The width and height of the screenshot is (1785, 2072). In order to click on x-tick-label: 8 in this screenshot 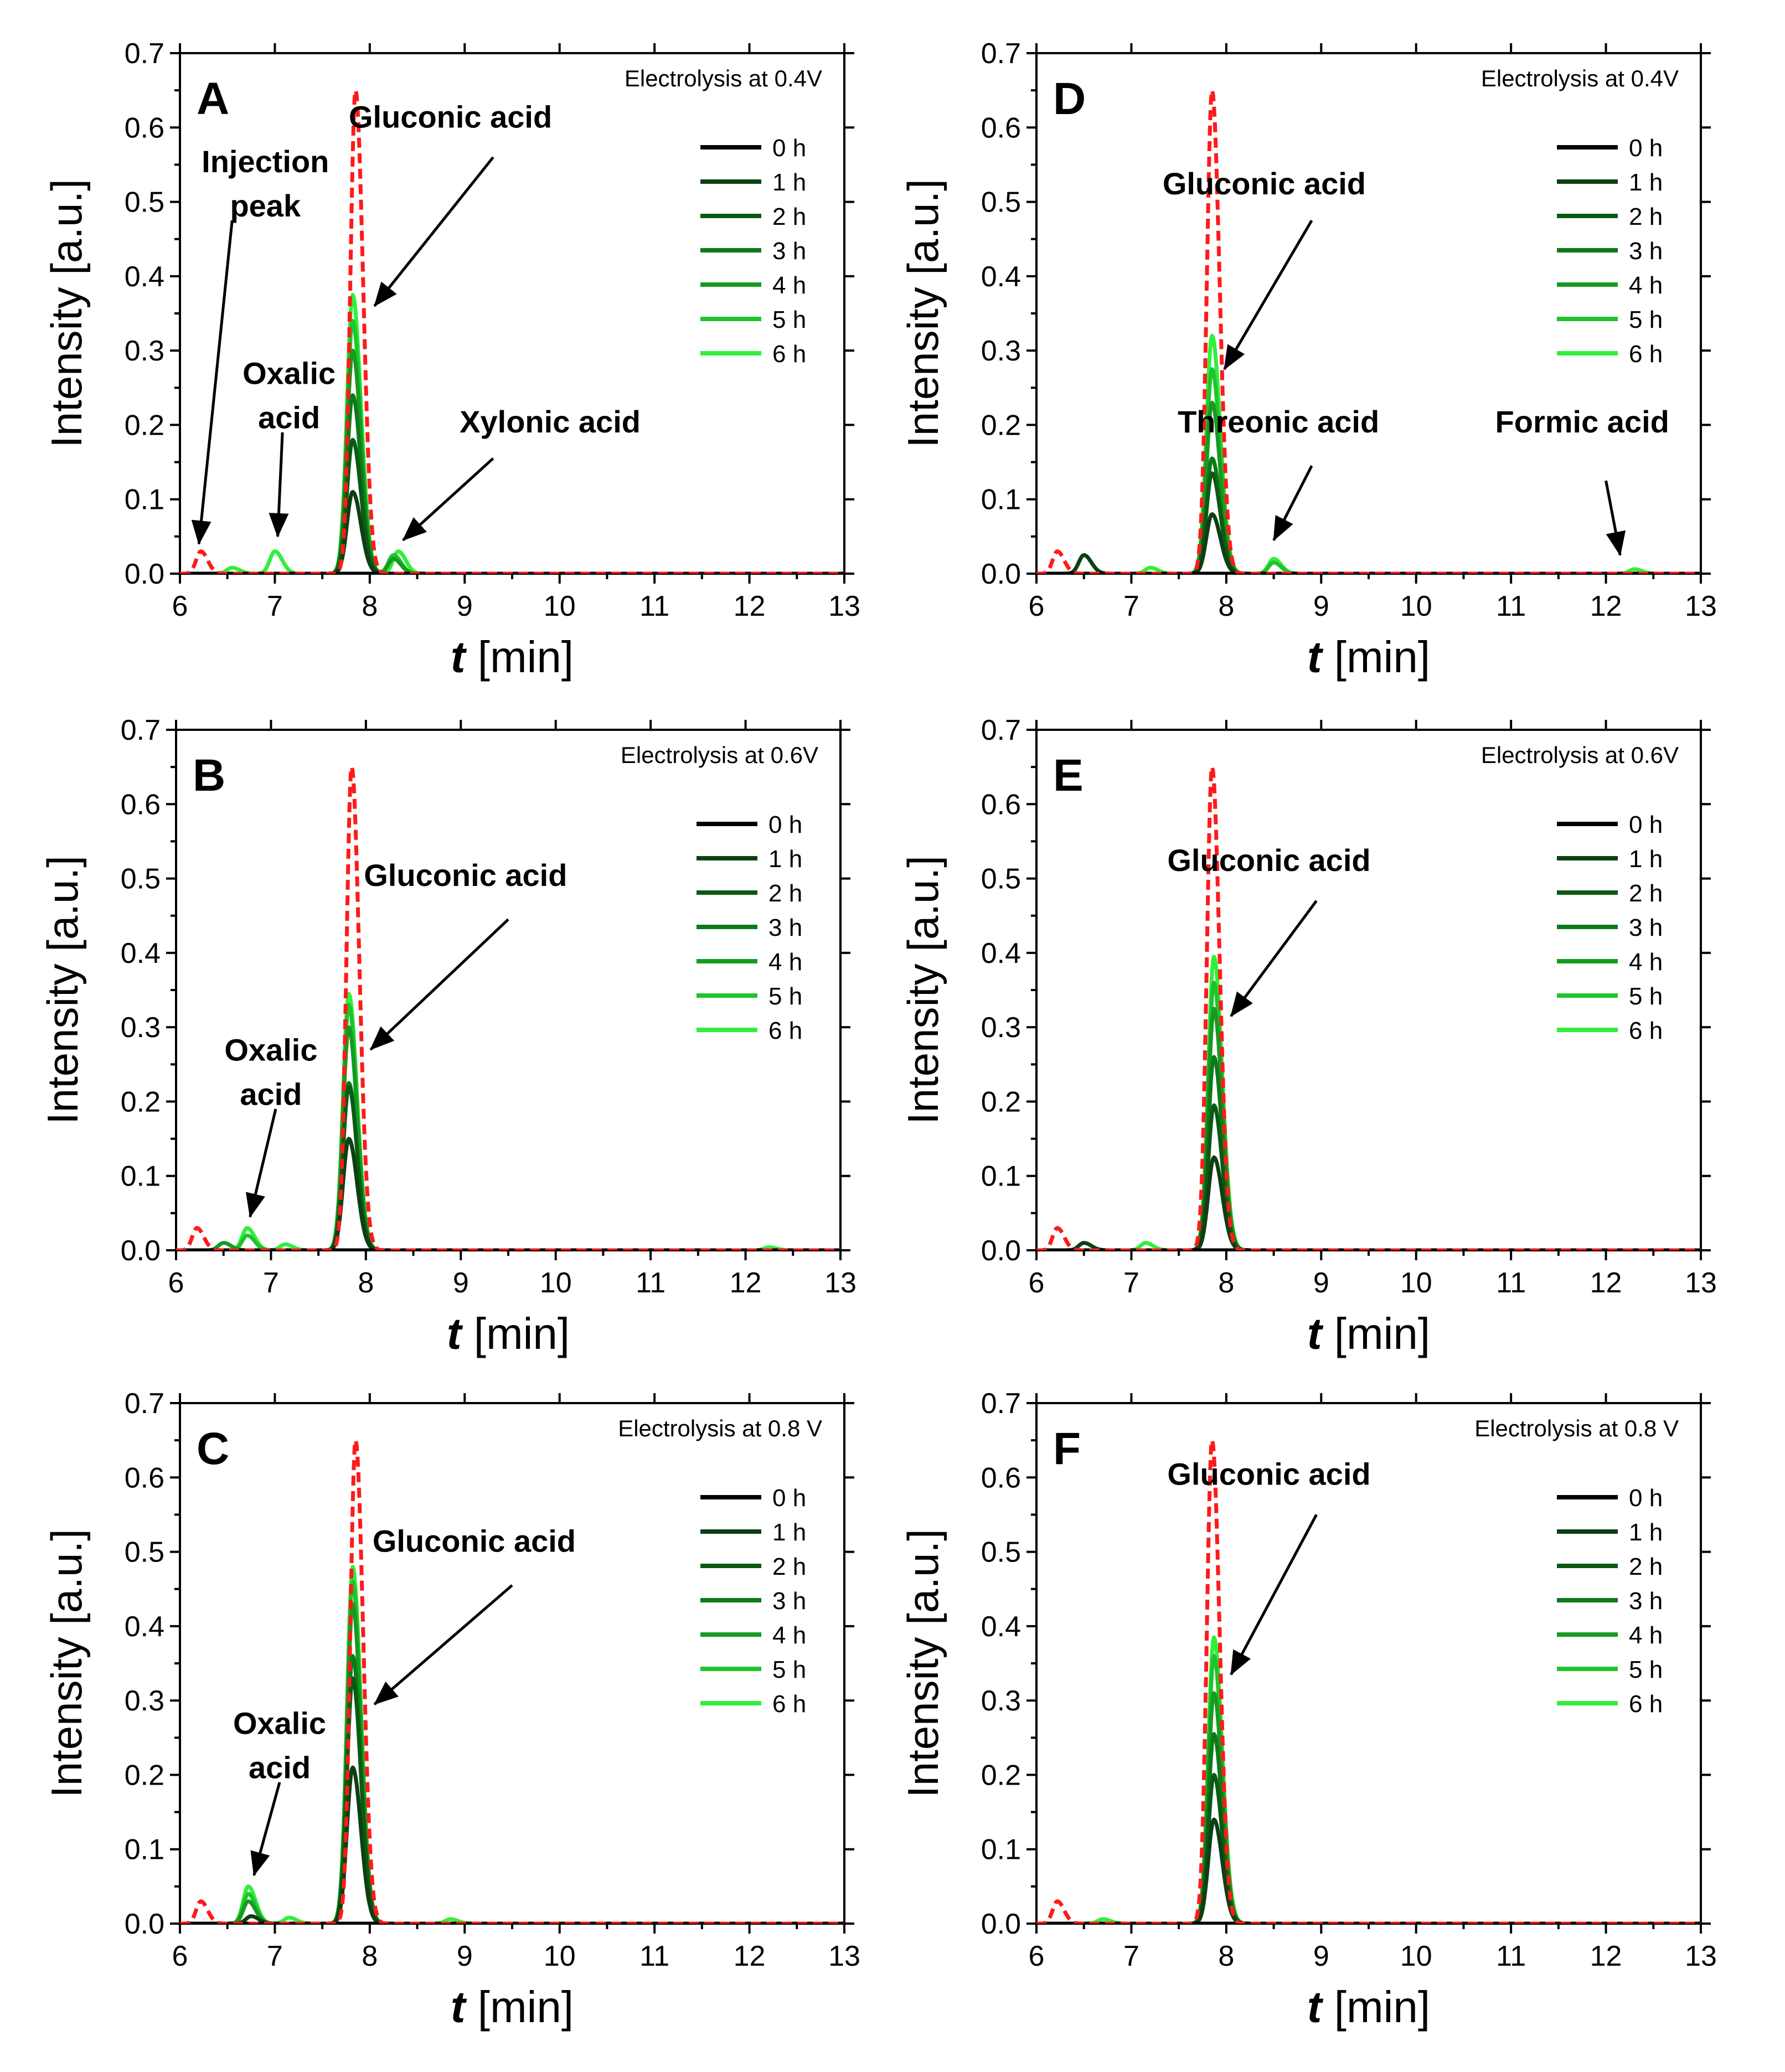, I will do `click(366, 1283)`.